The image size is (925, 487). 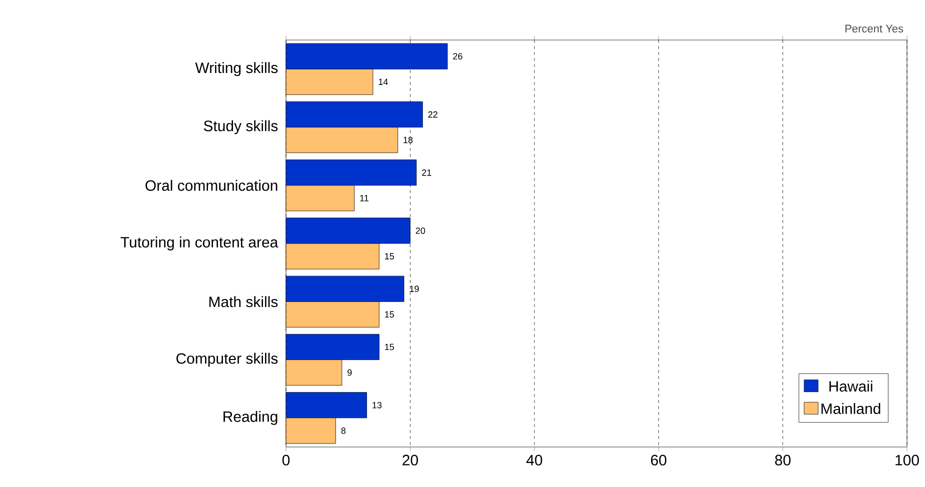 What do you see at coordinates (350, 372) in the screenshot?
I see `data-label: 9` at bounding box center [350, 372].